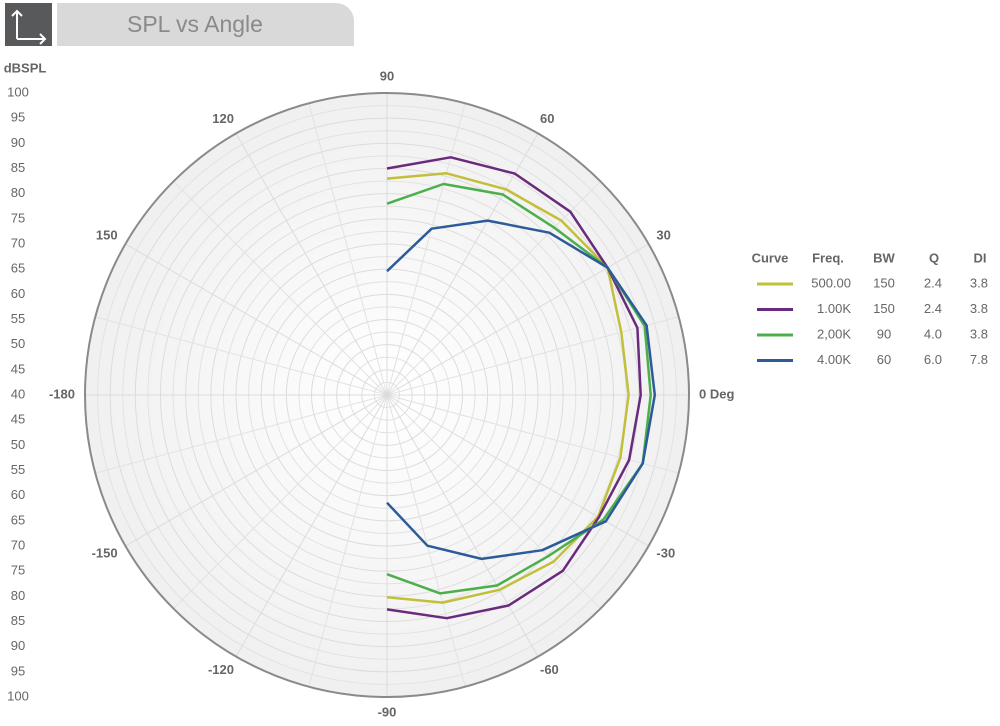 The height and width of the screenshot is (726, 1000). I want to click on theta-tick-label: -180, so click(62, 393).